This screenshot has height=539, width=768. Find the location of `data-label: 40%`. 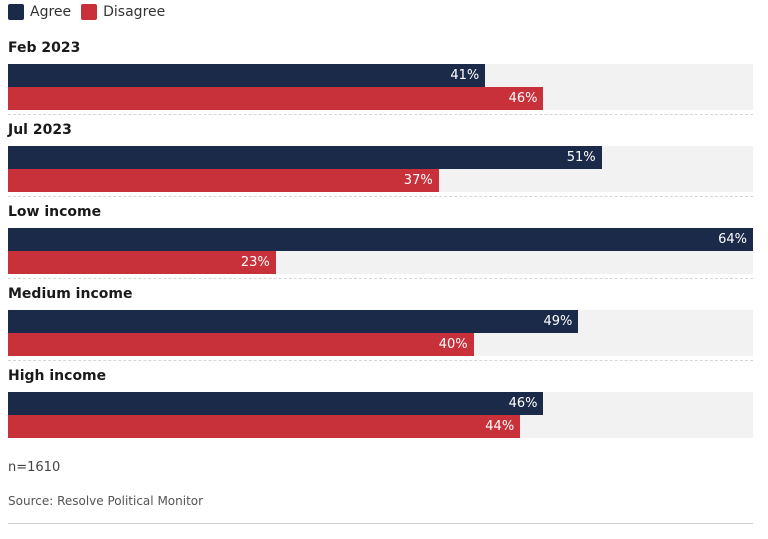

data-label: 40% is located at coordinates (453, 344).